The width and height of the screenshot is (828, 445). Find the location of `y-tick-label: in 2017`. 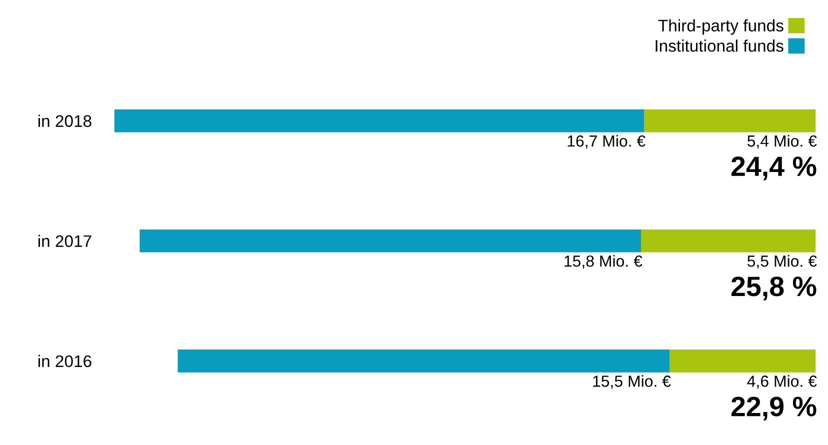

y-tick-label: in 2017 is located at coordinates (65, 241).